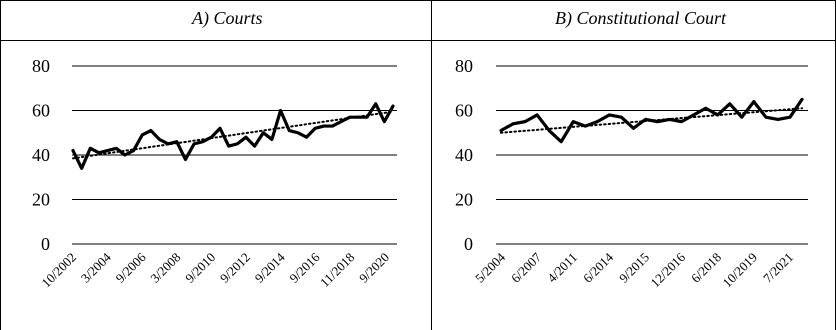 The width and height of the screenshot is (836, 330). I want to click on chart-a-y-tick-label-40: 40, so click(41, 155).